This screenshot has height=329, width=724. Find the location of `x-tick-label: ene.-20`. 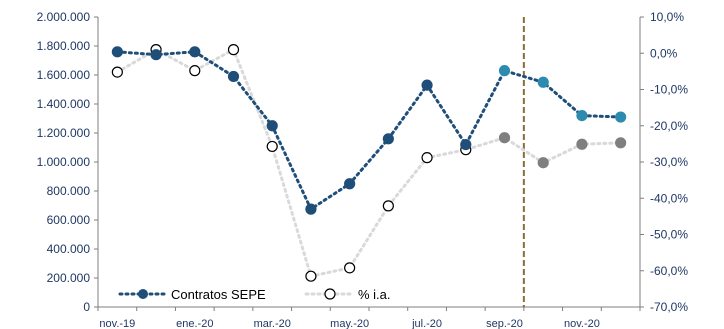

x-tick-label: ene.-20 is located at coordinates (194, 323).